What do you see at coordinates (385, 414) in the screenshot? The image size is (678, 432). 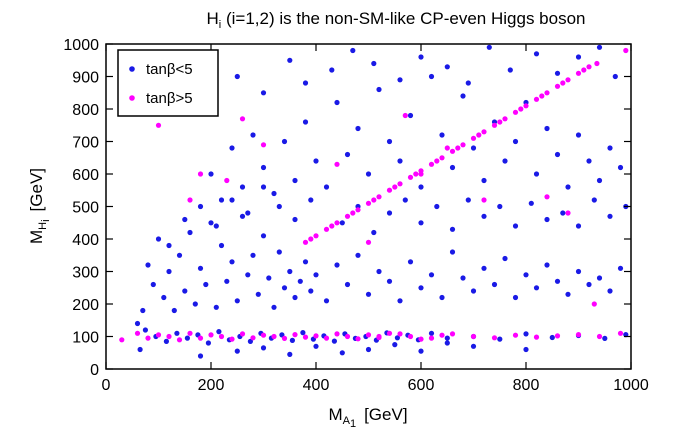 I see `x-axis-label-unit: [GeV]` at bounding box center [385, 414].